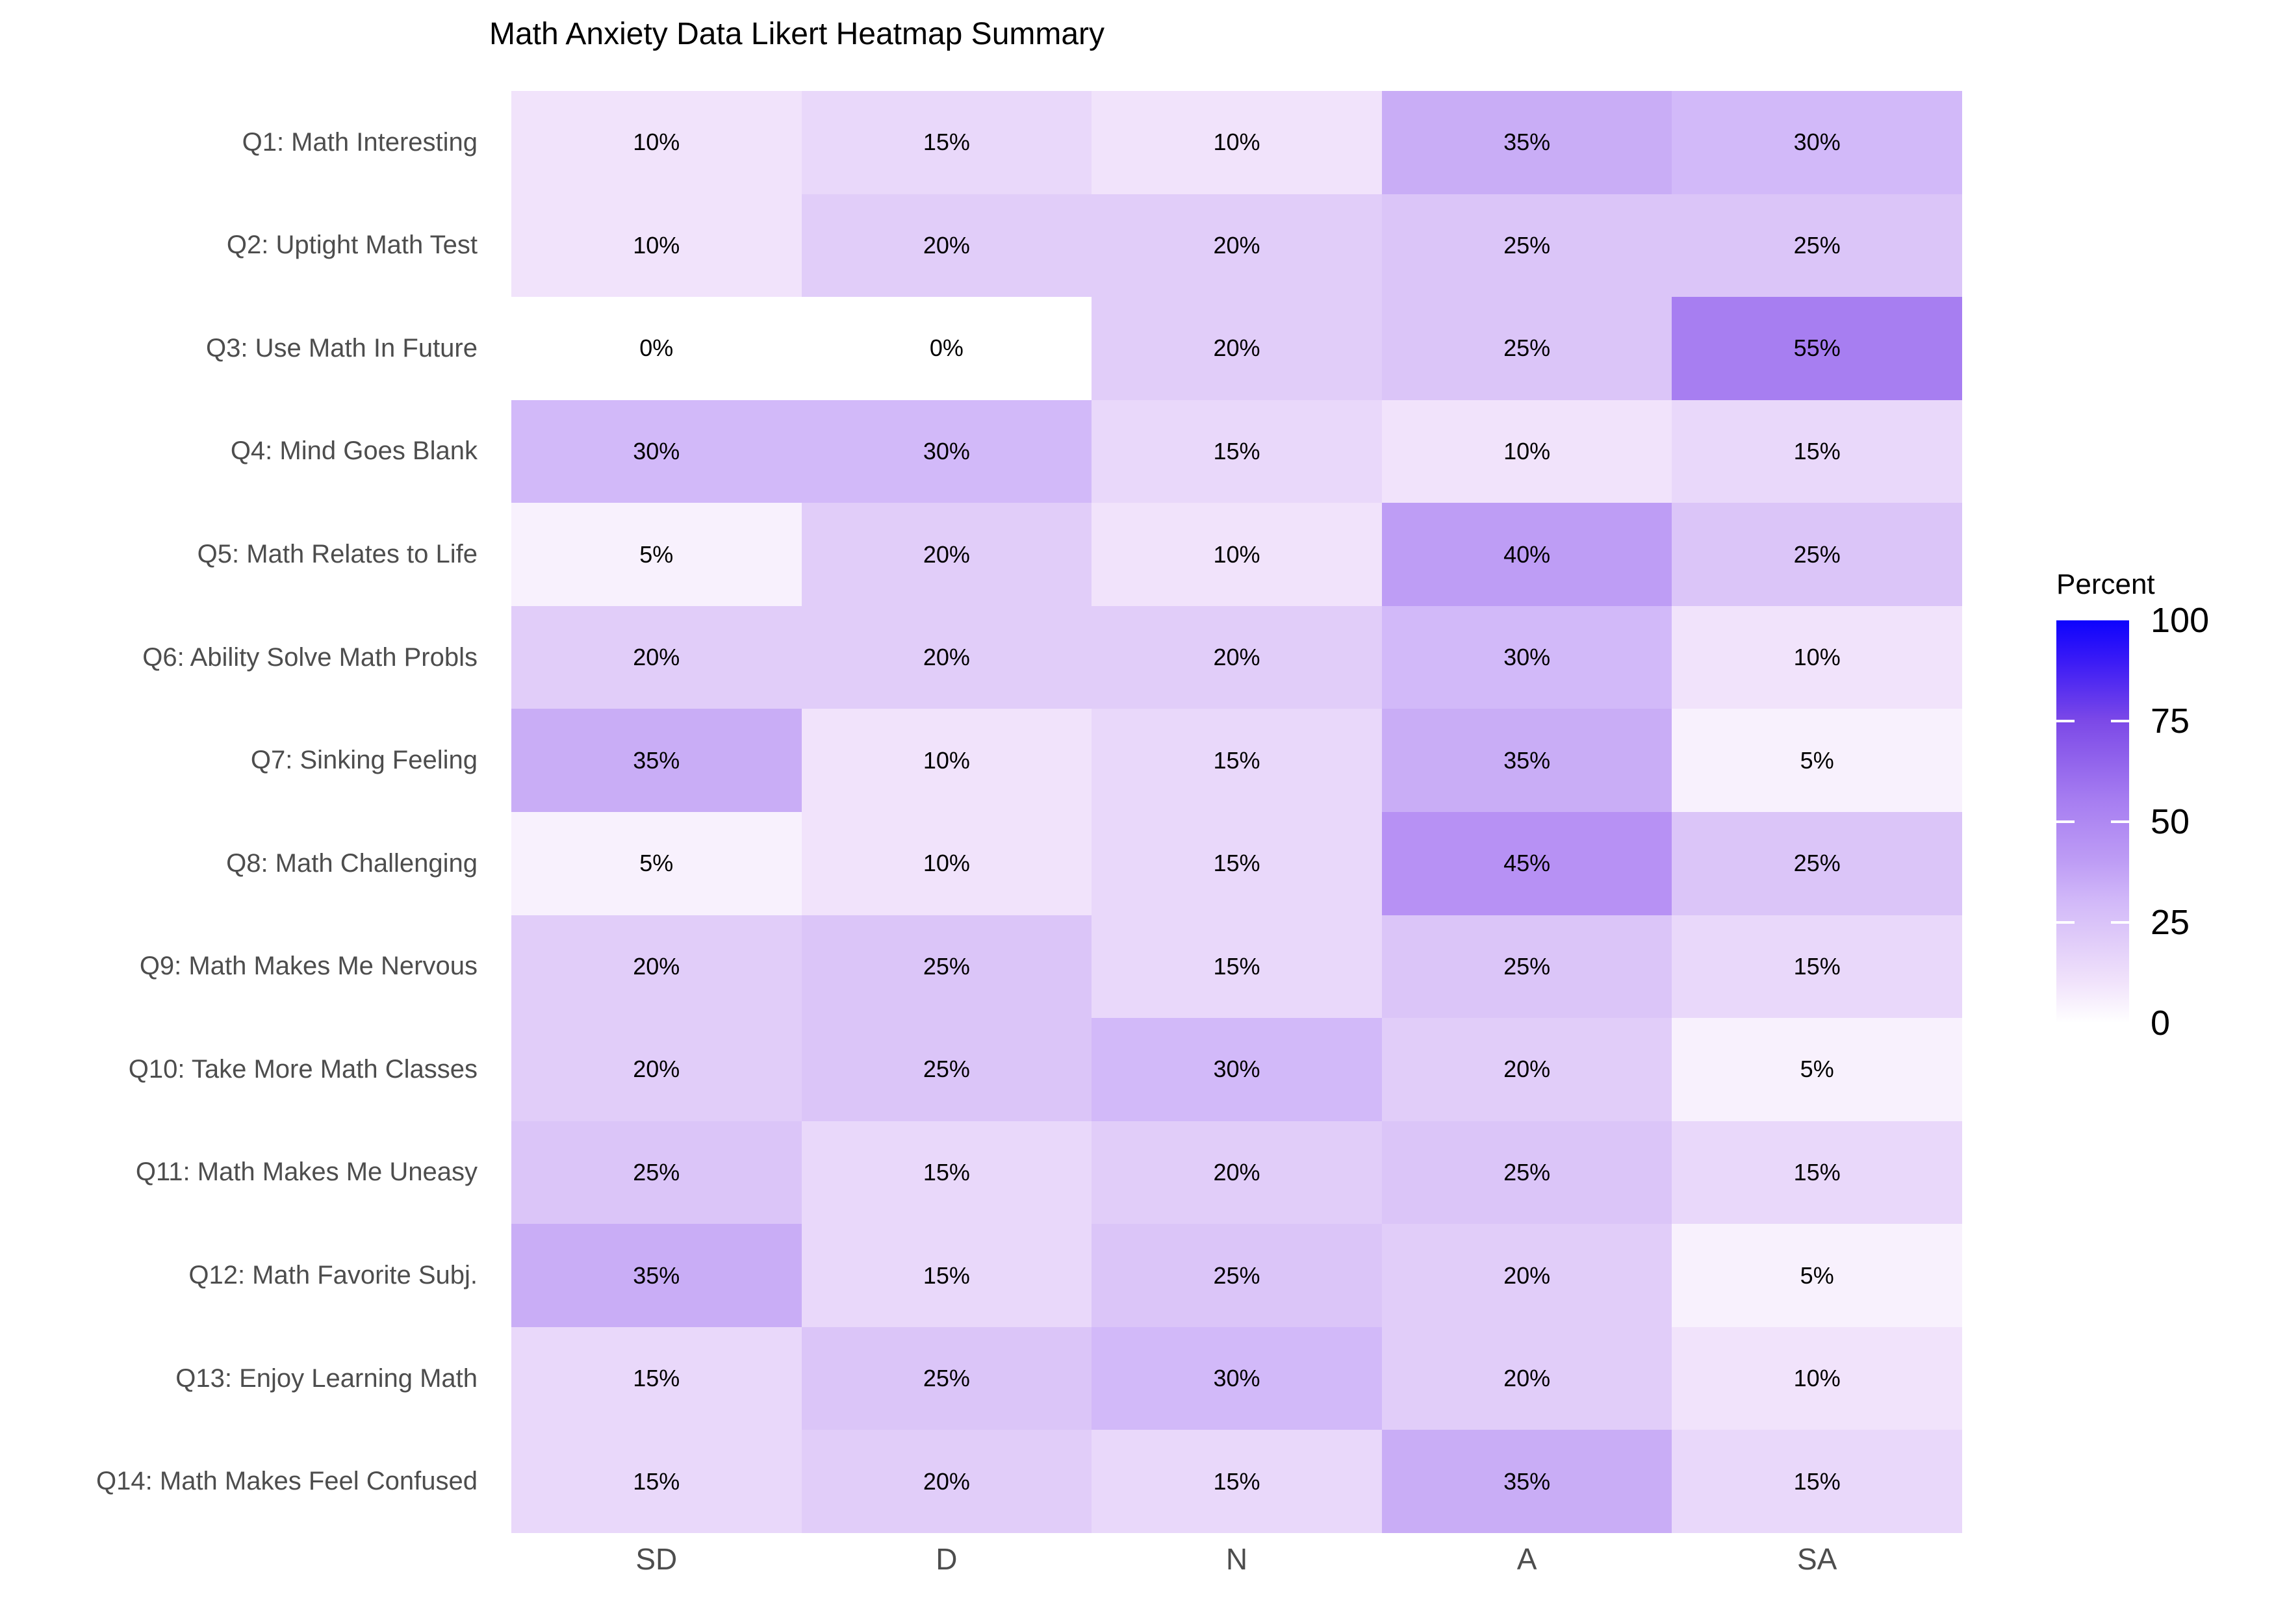 The image size is (2274, 1624). I want to click on cell-value-label: 35%, so click(656, 1275).